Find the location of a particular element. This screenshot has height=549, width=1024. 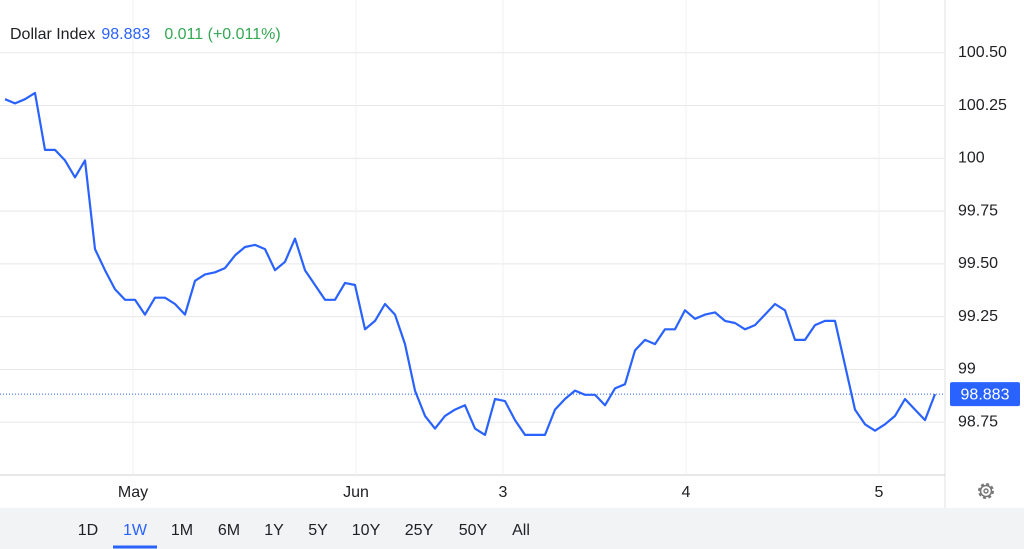

chart-title: Dollar Index is located at coordinates (52, 34).